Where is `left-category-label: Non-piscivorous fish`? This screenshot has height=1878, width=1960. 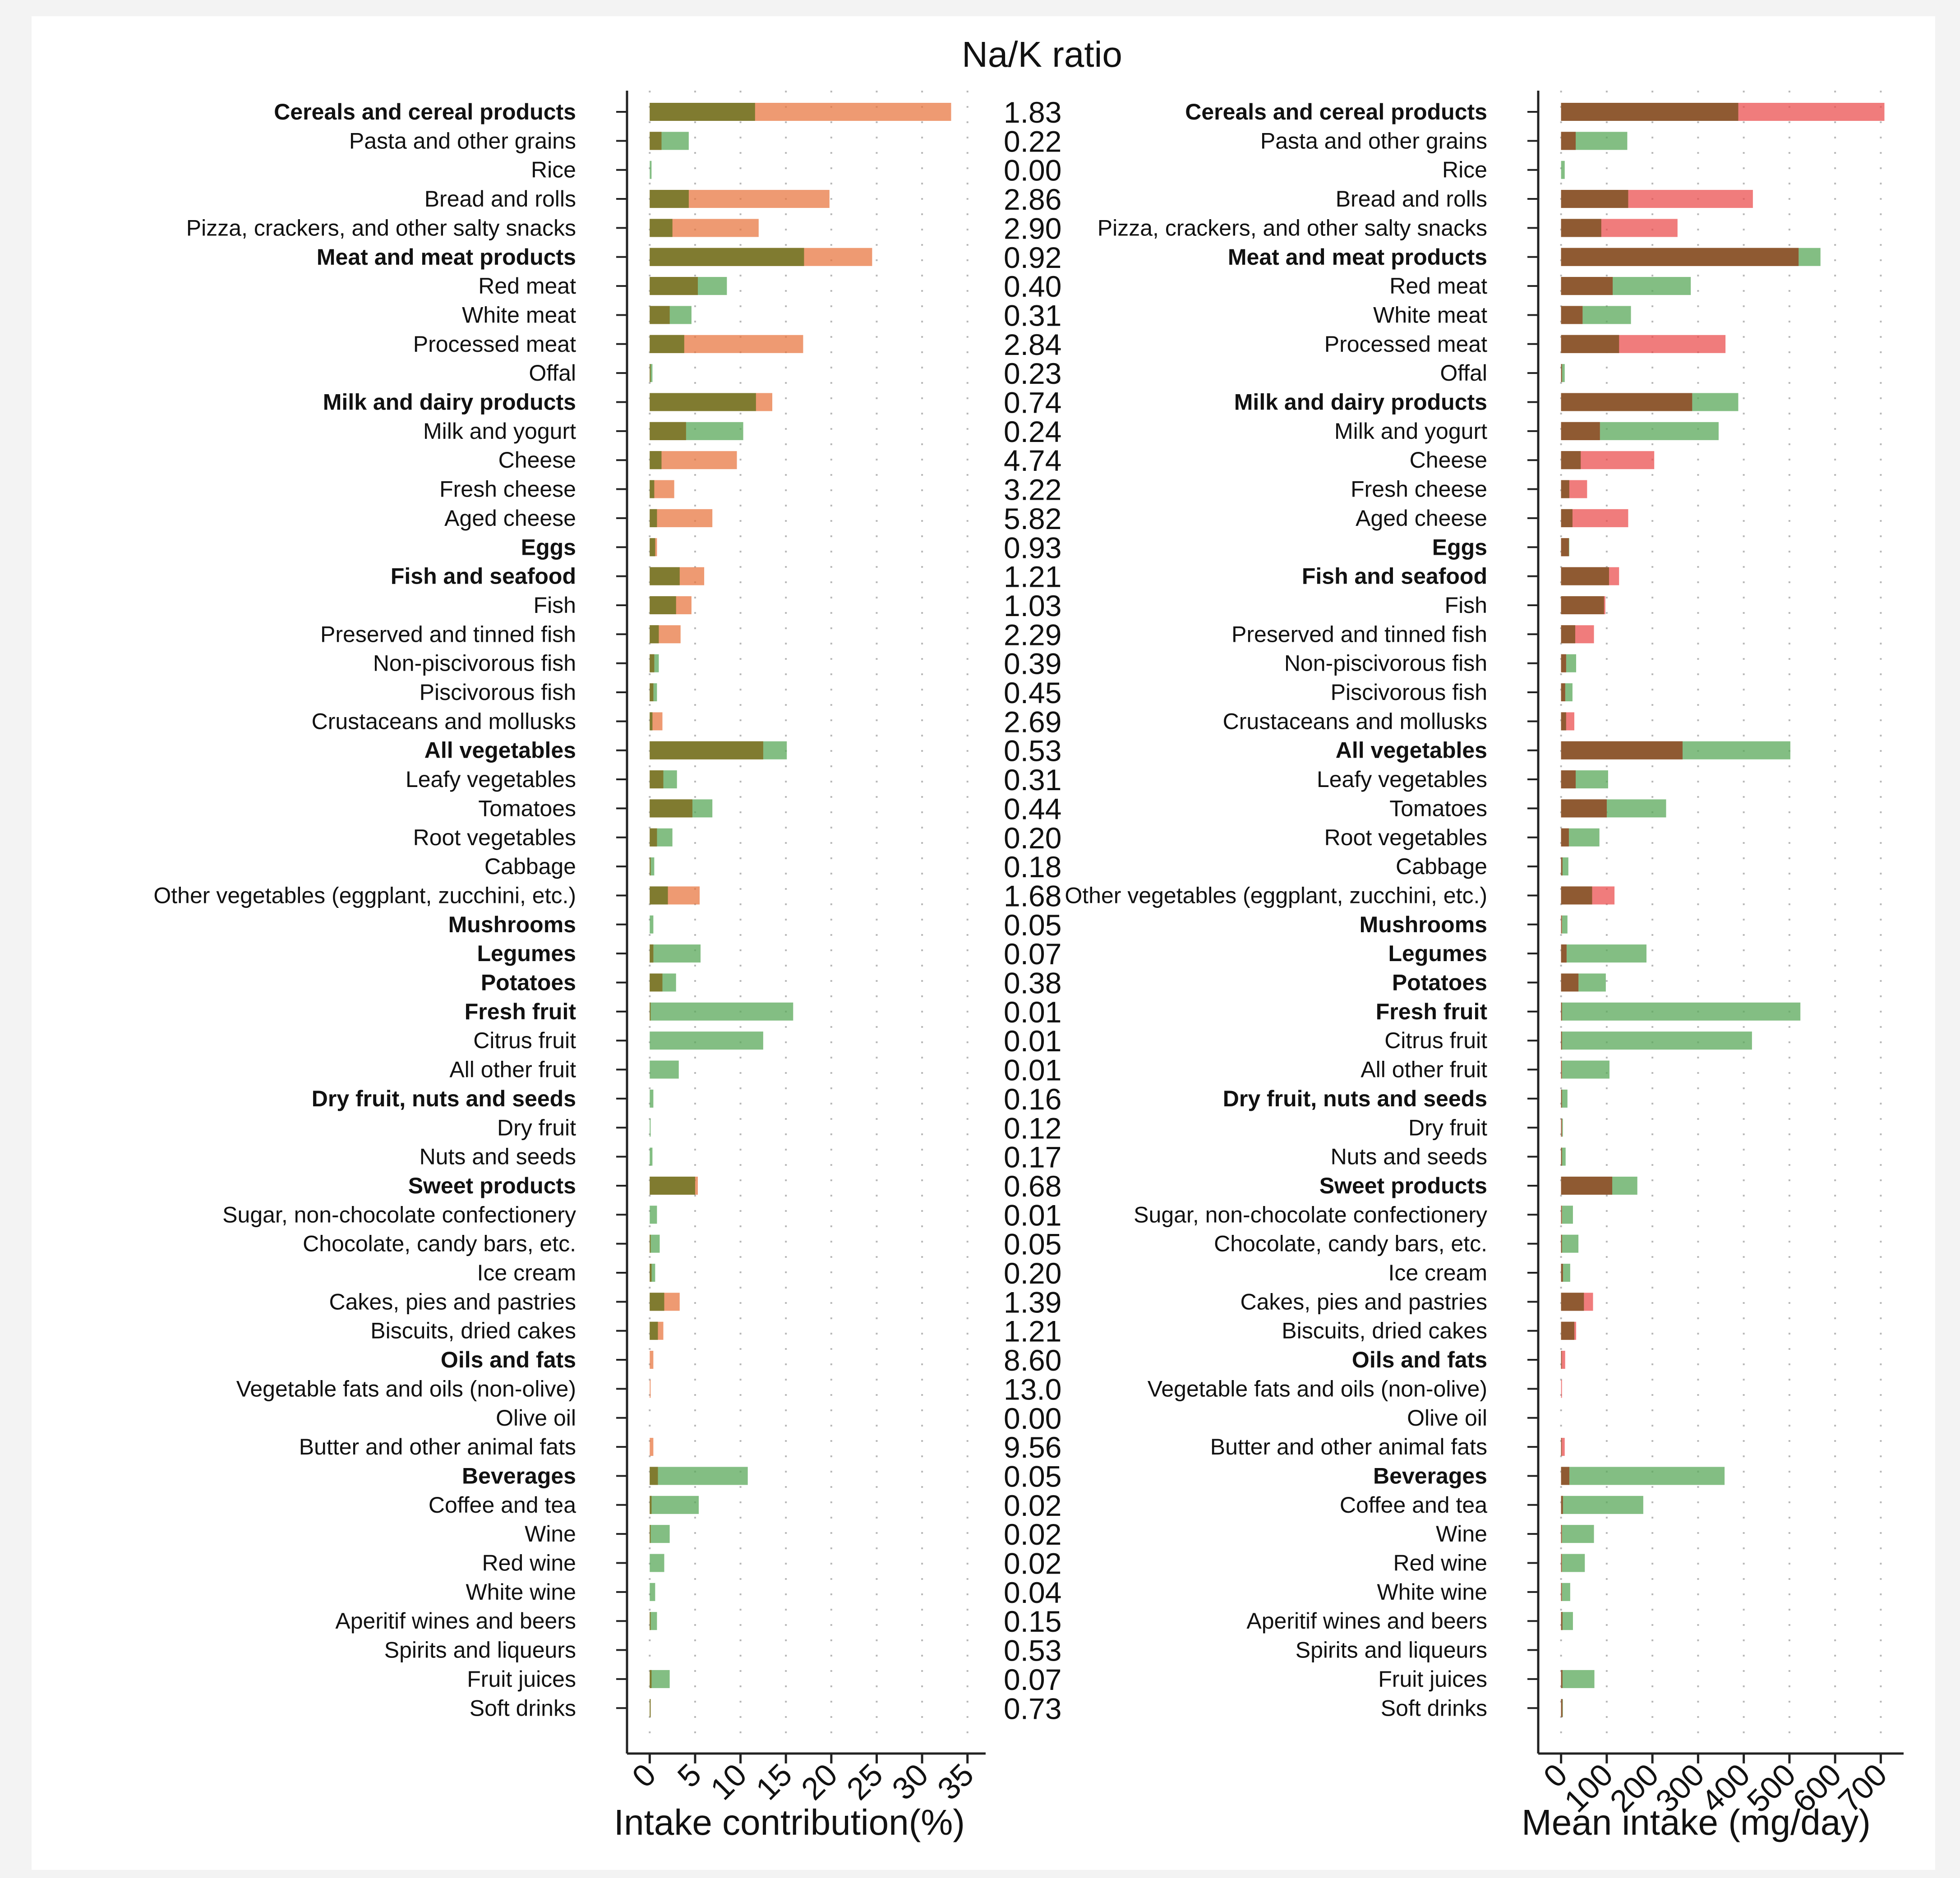
left-category-label: Non-piscivorous fish is located at coordinates (474, 663).